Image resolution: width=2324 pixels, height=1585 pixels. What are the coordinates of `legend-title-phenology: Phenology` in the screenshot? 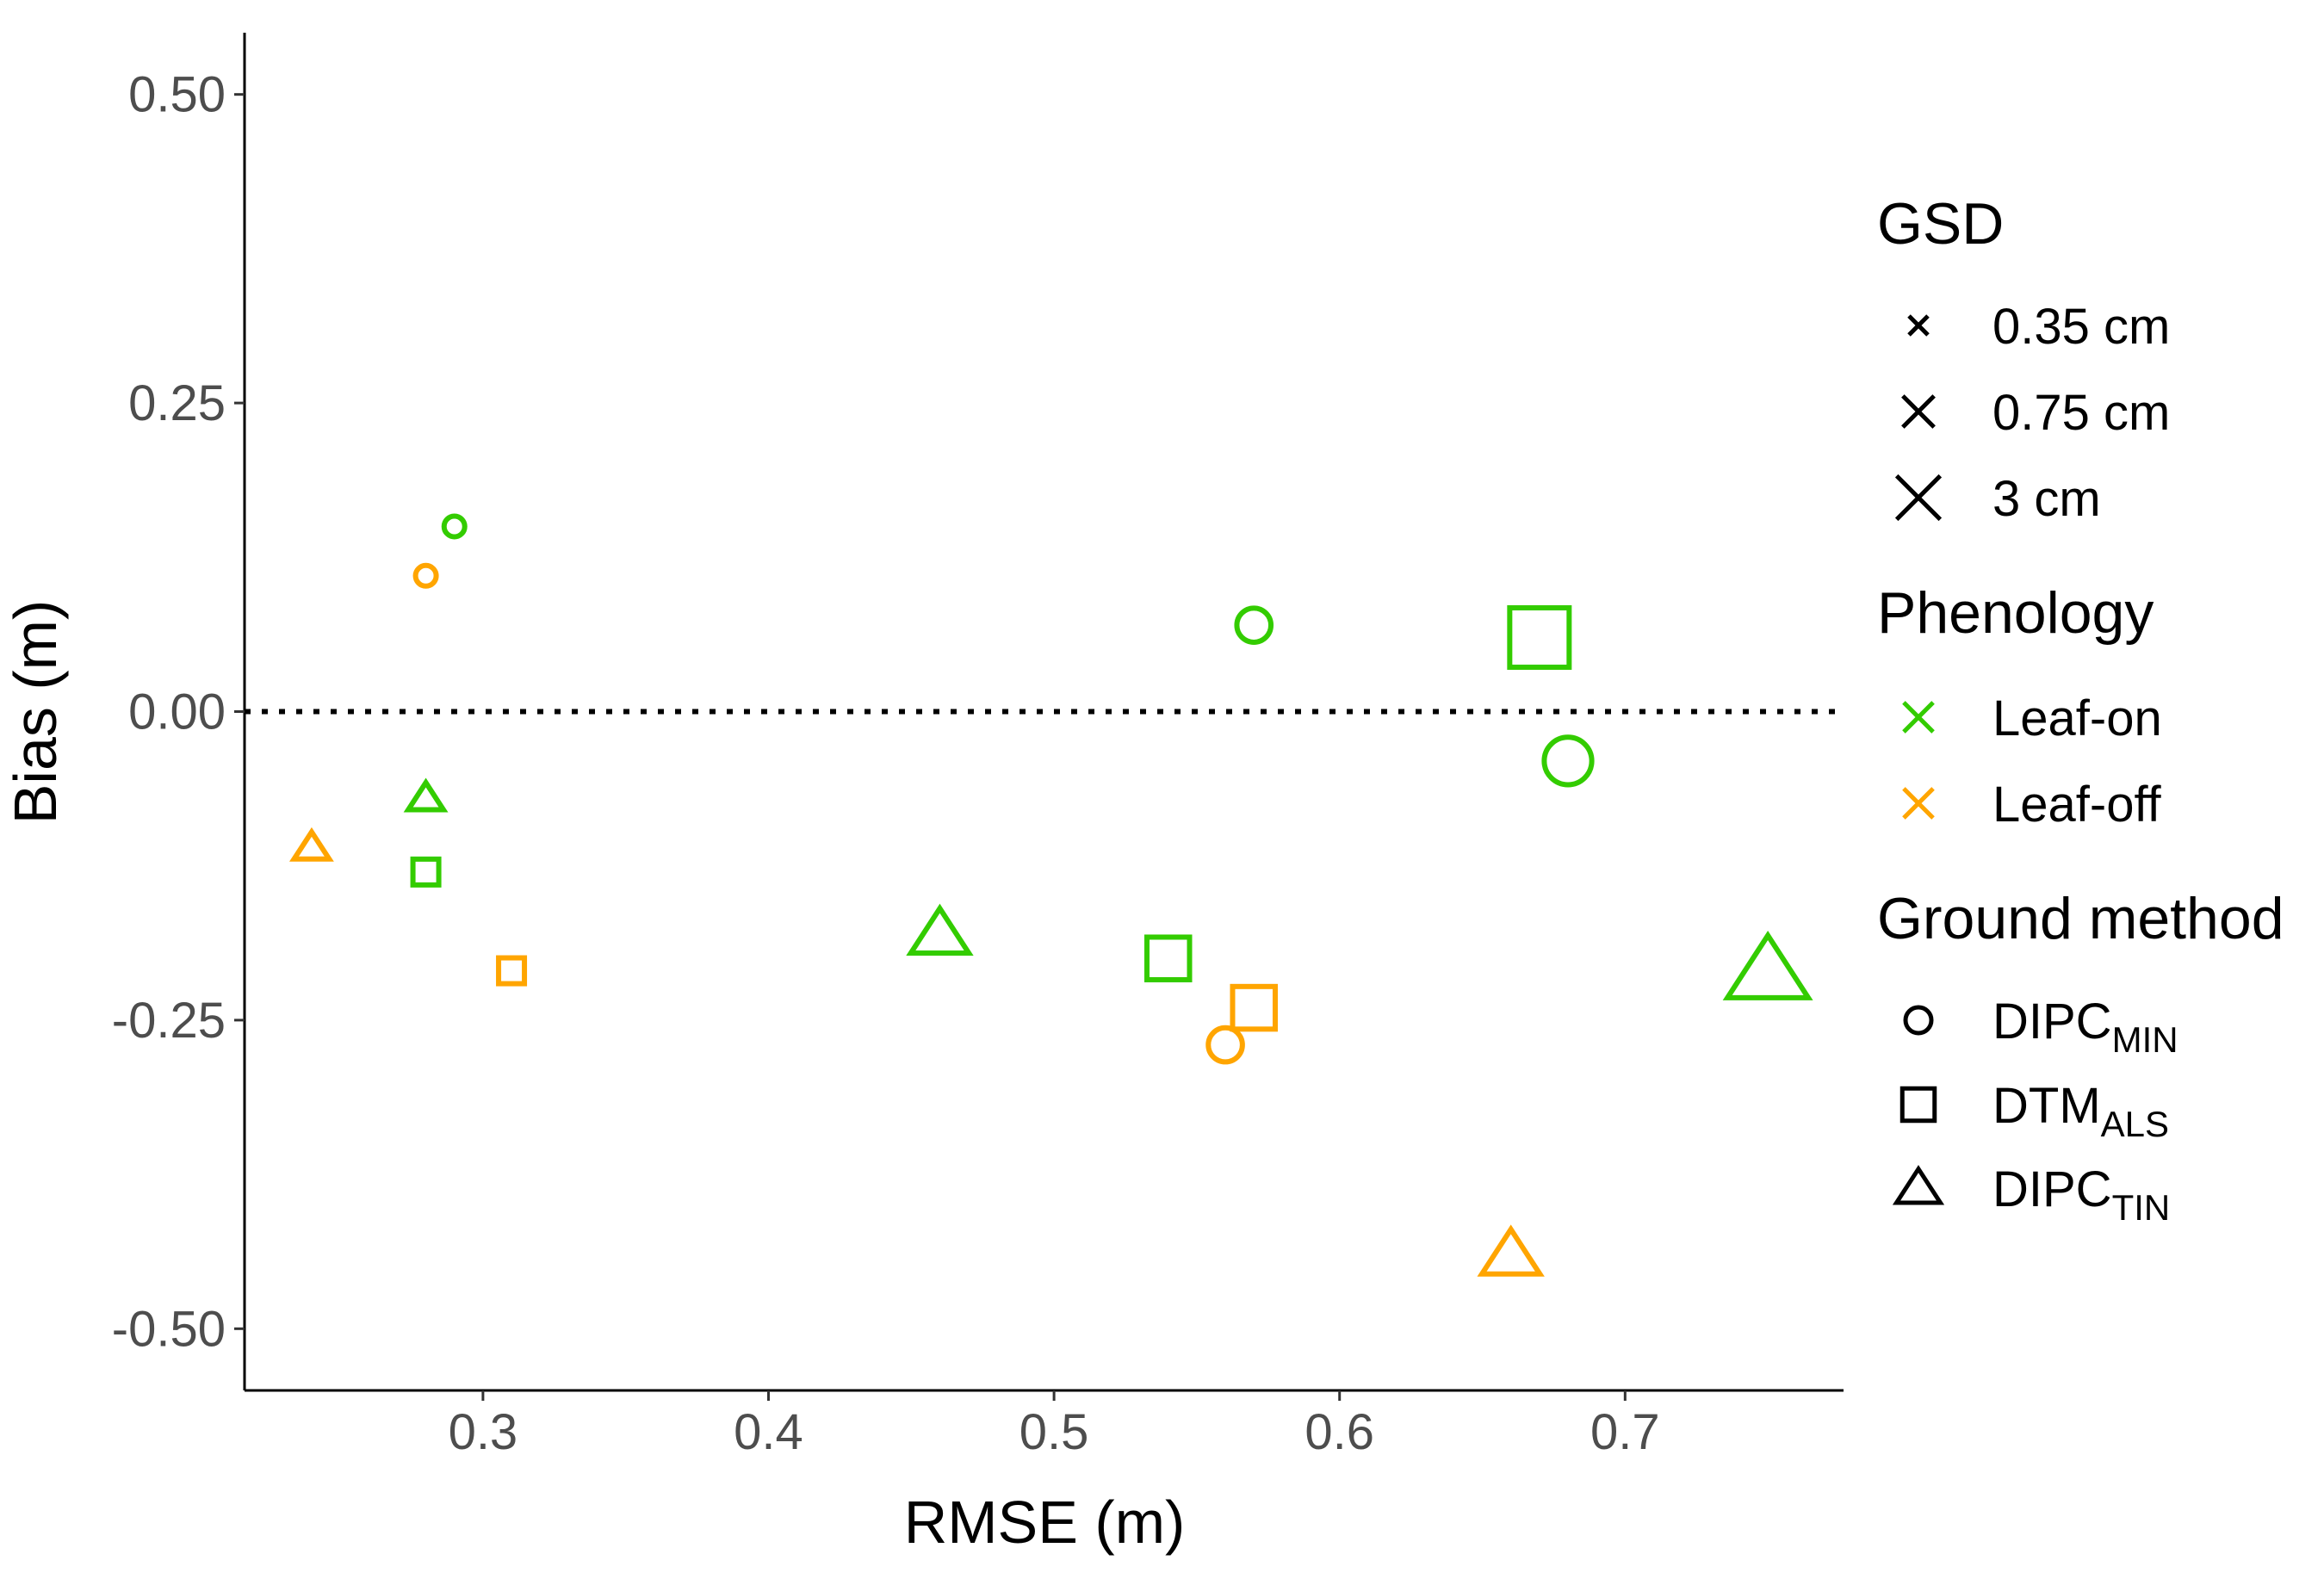 It's located at (2016, 613).